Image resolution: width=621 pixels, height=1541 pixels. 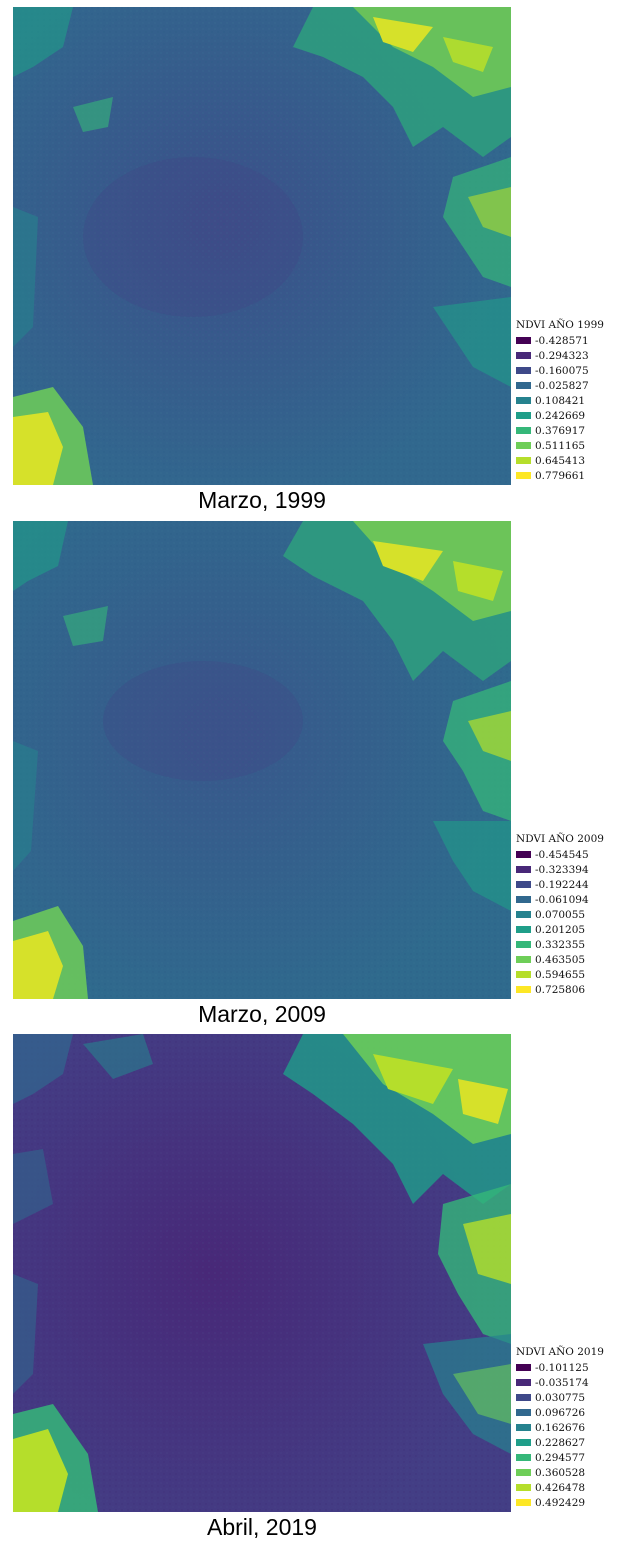 What do you see at coordinates (560, 1352) in the screenshot?
I see `legend-title: NDVI AÑO 2019` at bounding box center [560, 1352].